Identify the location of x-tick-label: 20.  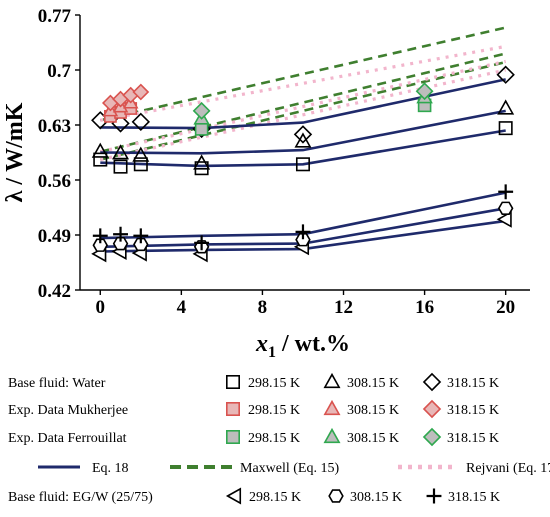
(505, 307).